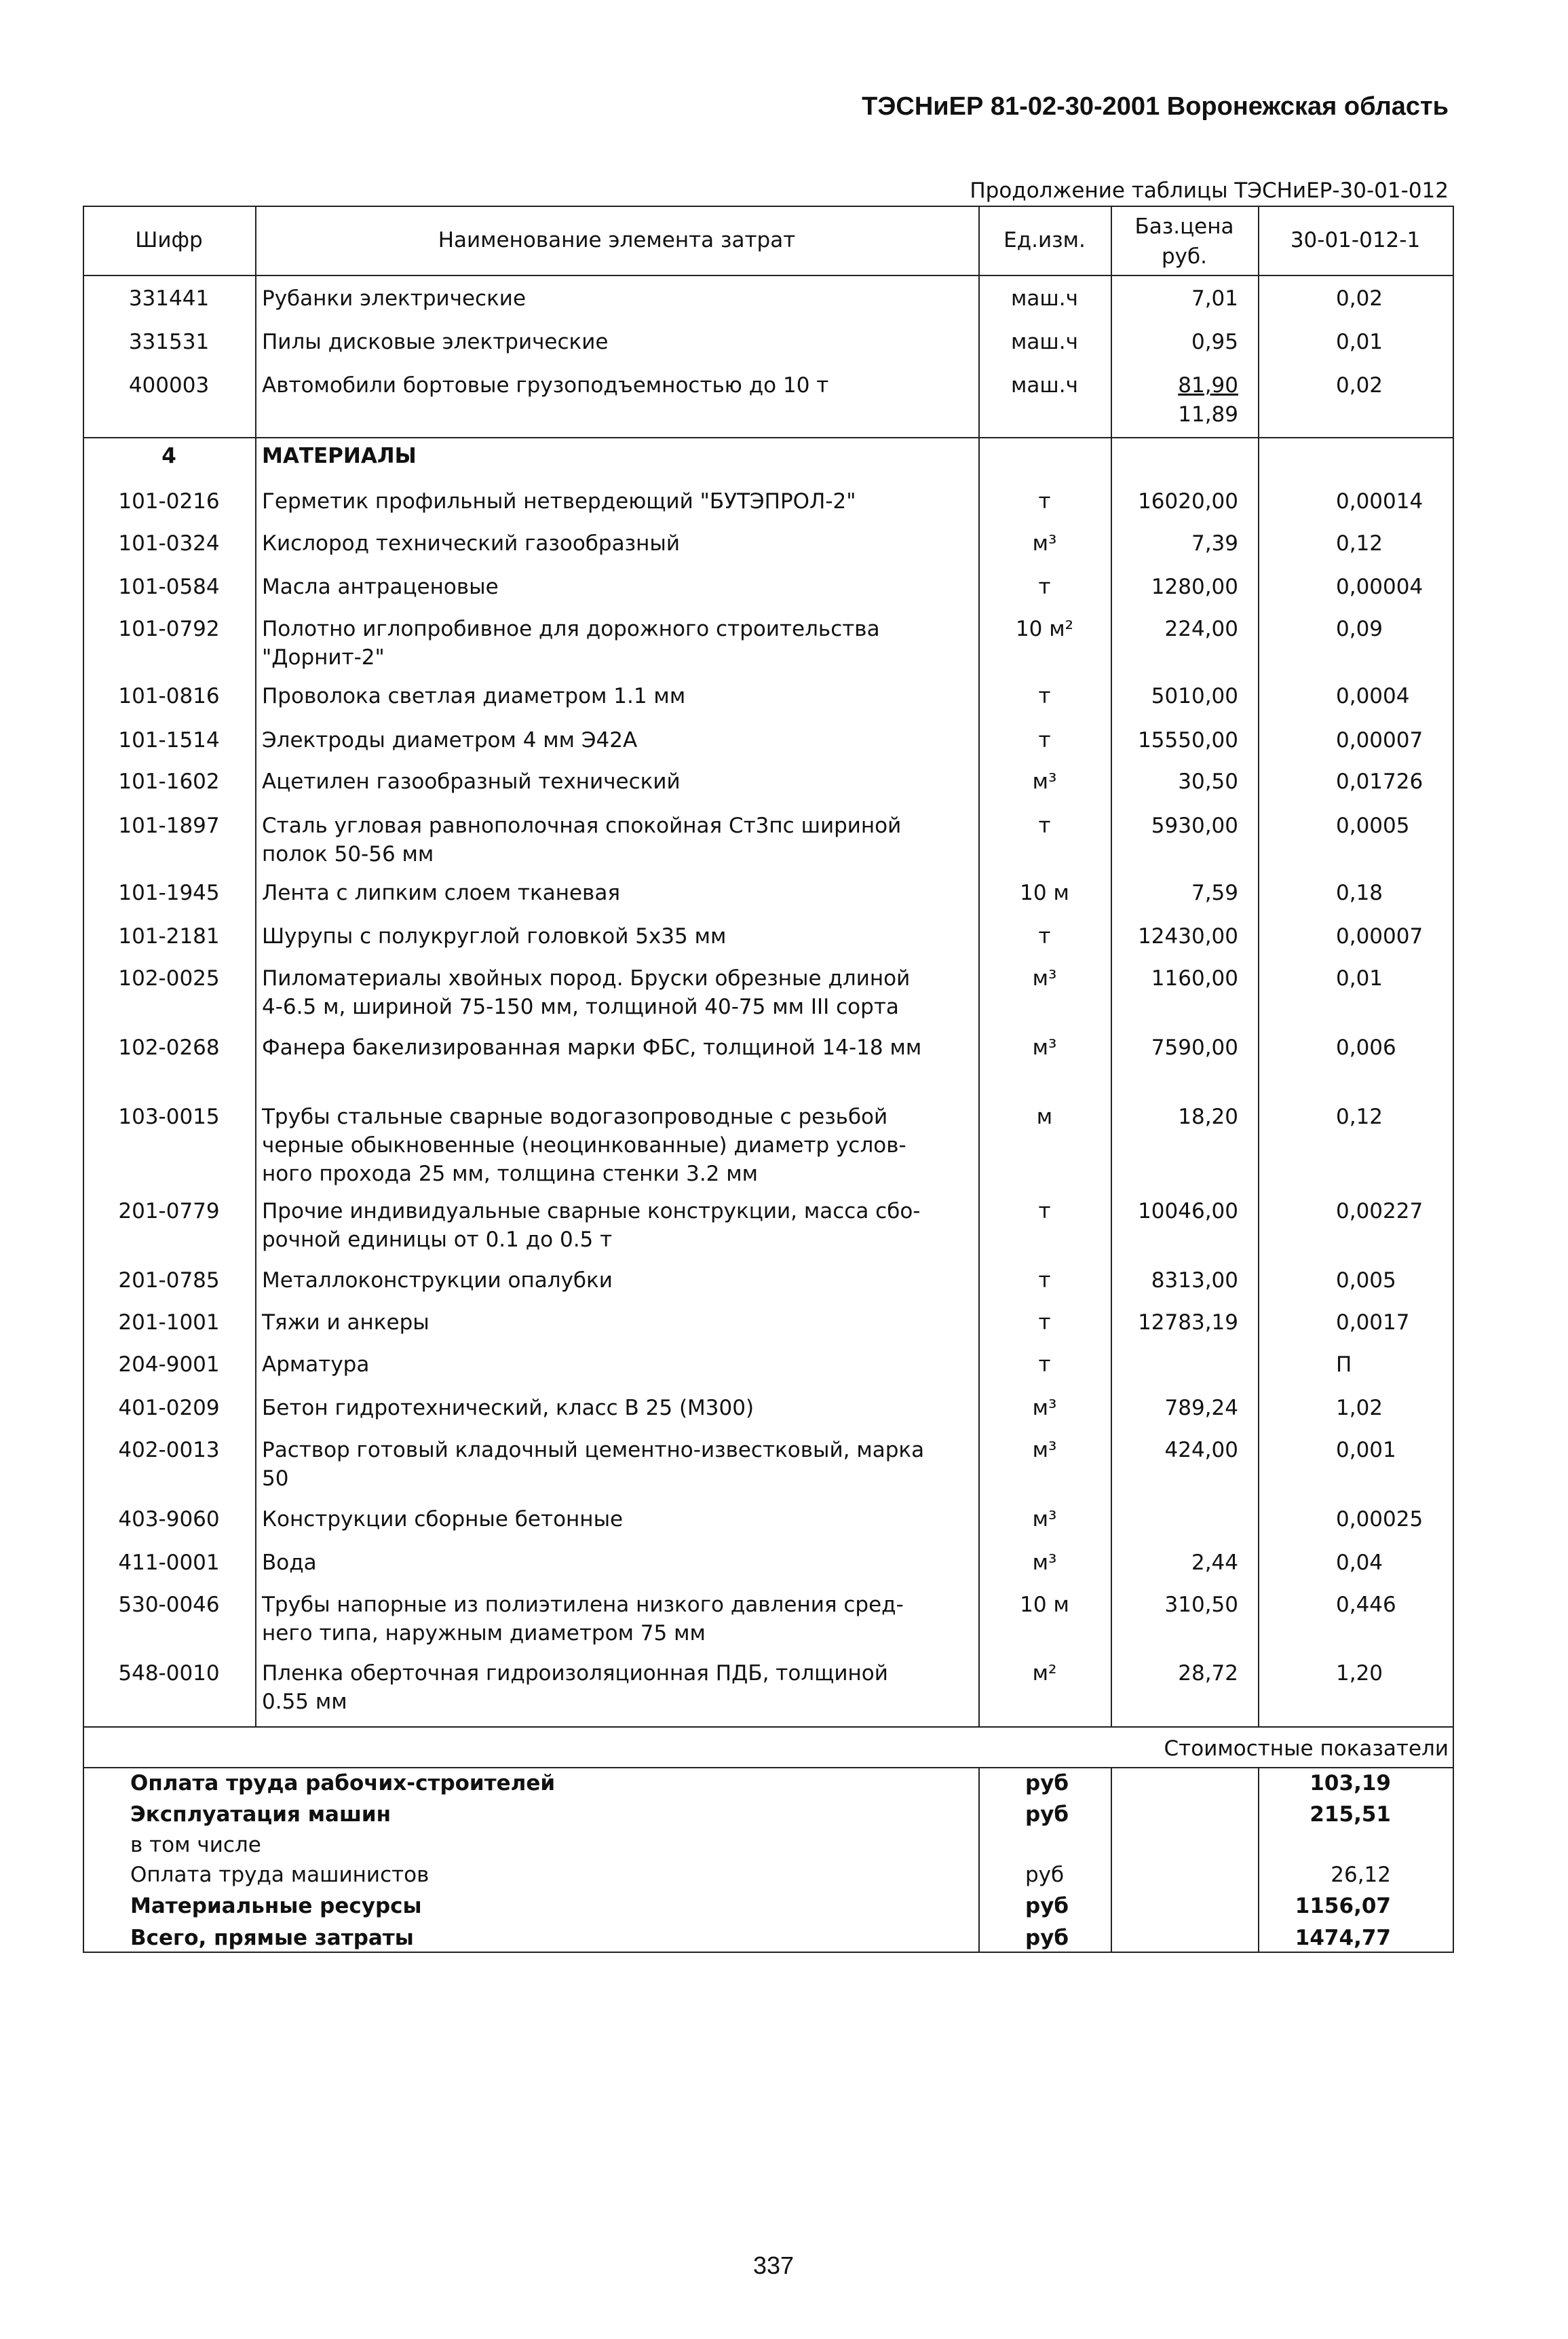 Image resolution: width=1568 pixels, height=2339 pixels. I want to click on cell-code: 101-0584, so click(169, 586).